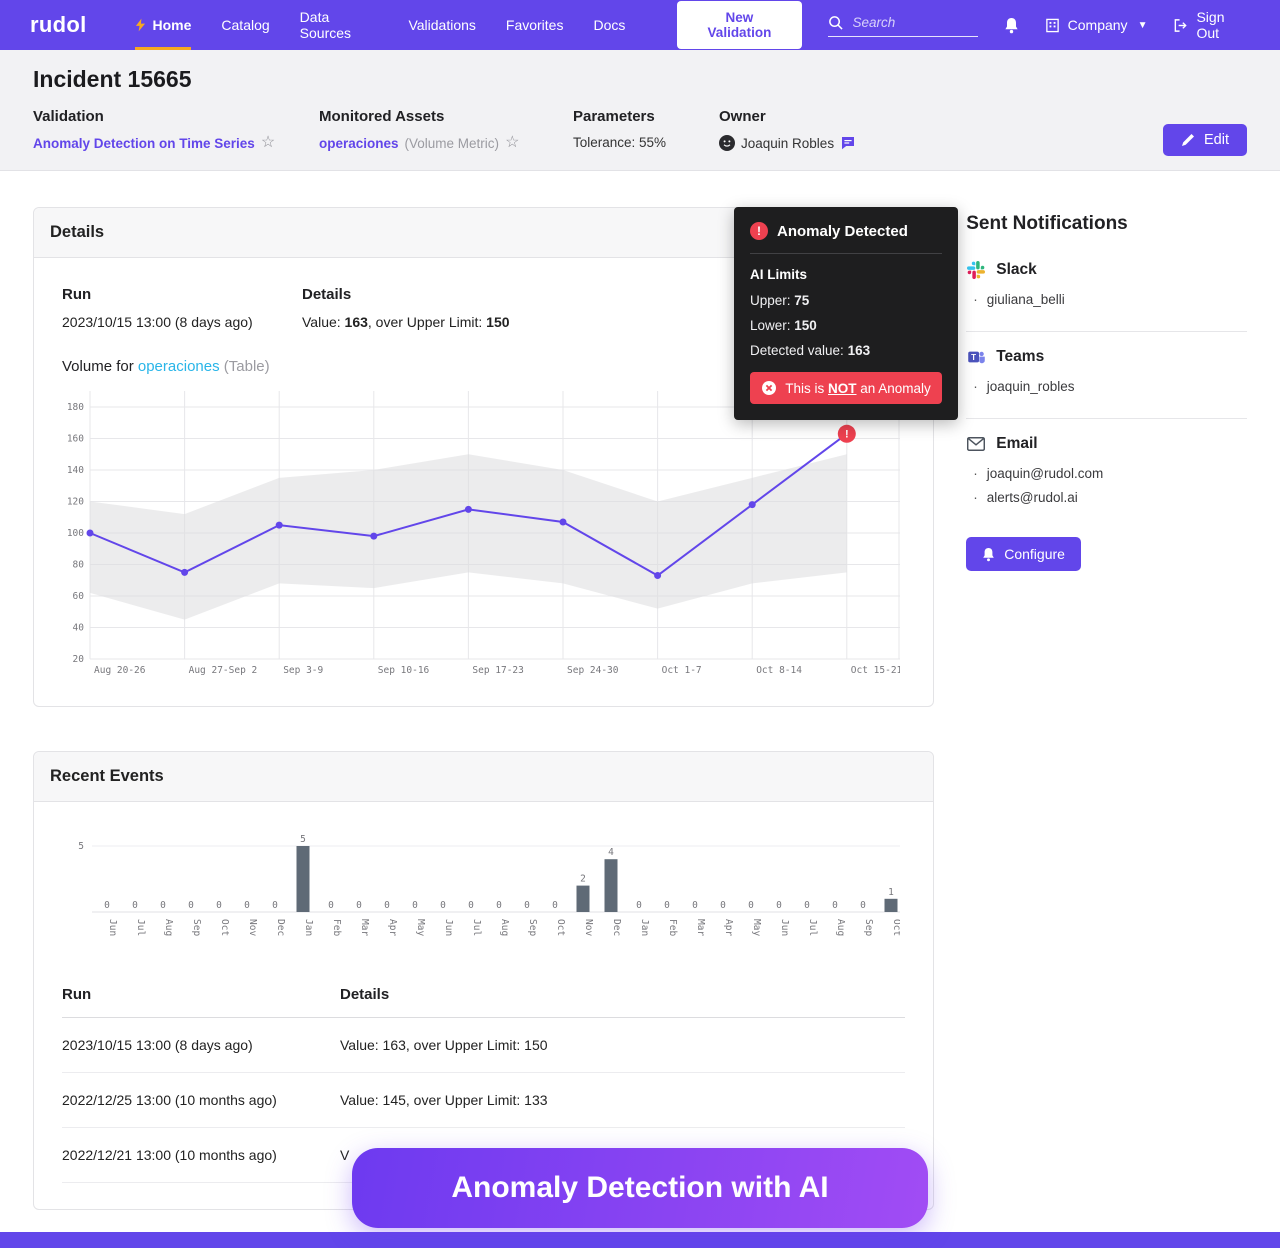 This screenshot has width=1280, height=1248. What do you see at coordinates (1096, 25) in the screenshot?
I see `company-menu: Company ▼` at bounding box center [1096, 25].